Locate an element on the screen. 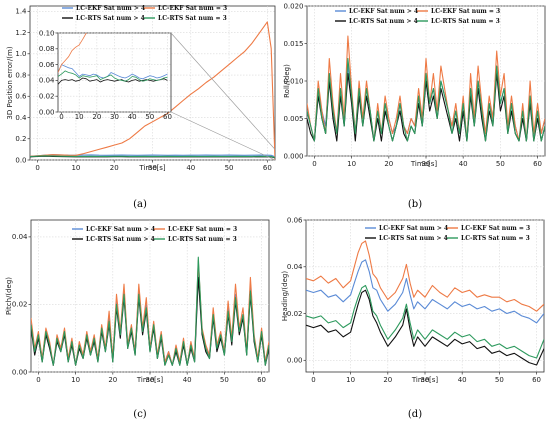 The height and width of the screenshot is (424, 550). panel-a-xtick-label: 0 is located at coordinates (37, 168).